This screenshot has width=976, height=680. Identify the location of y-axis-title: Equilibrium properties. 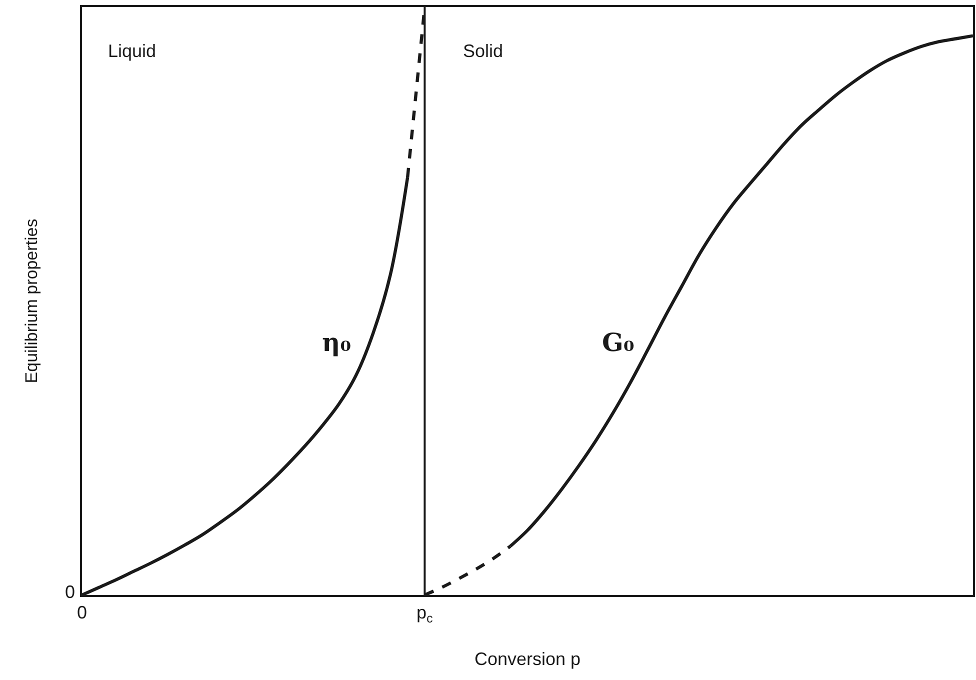
(32, 301).